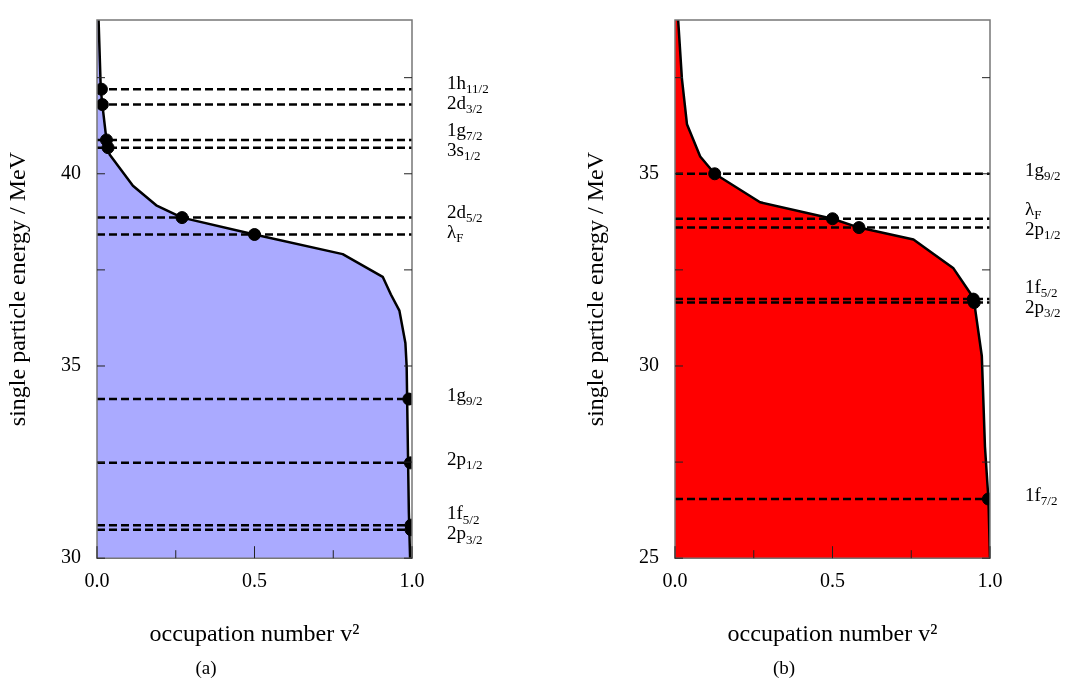  Describe the element at coordinates (206, 667) in the screenshot. I see `text: (a)` at that location.